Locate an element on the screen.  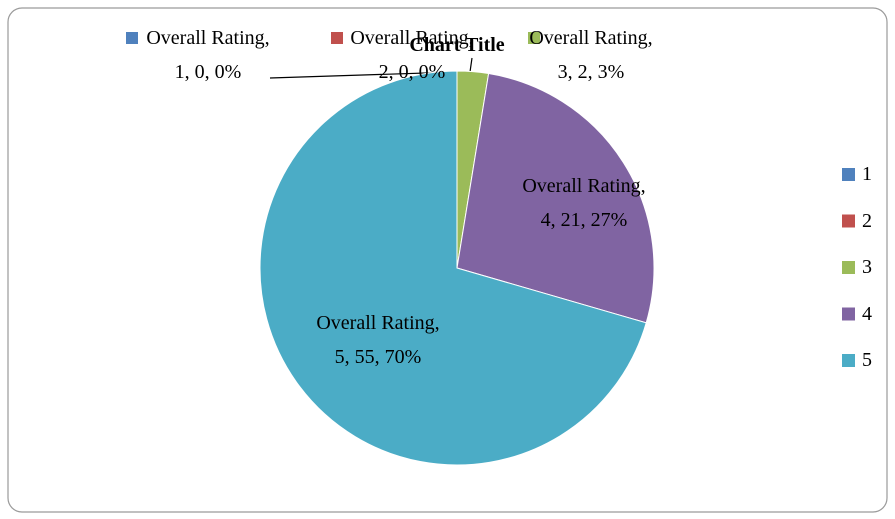
data-label: Overall Rating, 4, 21, 27% is located at coordinates (584, 203).